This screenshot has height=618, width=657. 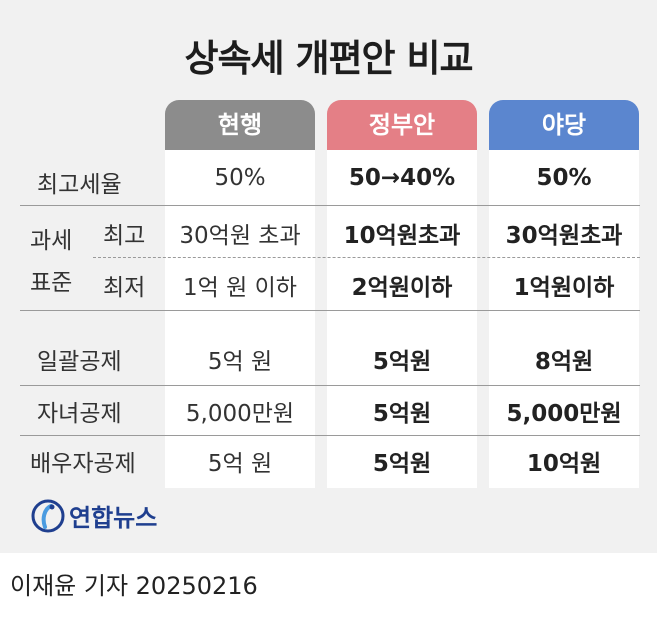 I want to click on header-government: 정부안, so click(x=402, y=125).